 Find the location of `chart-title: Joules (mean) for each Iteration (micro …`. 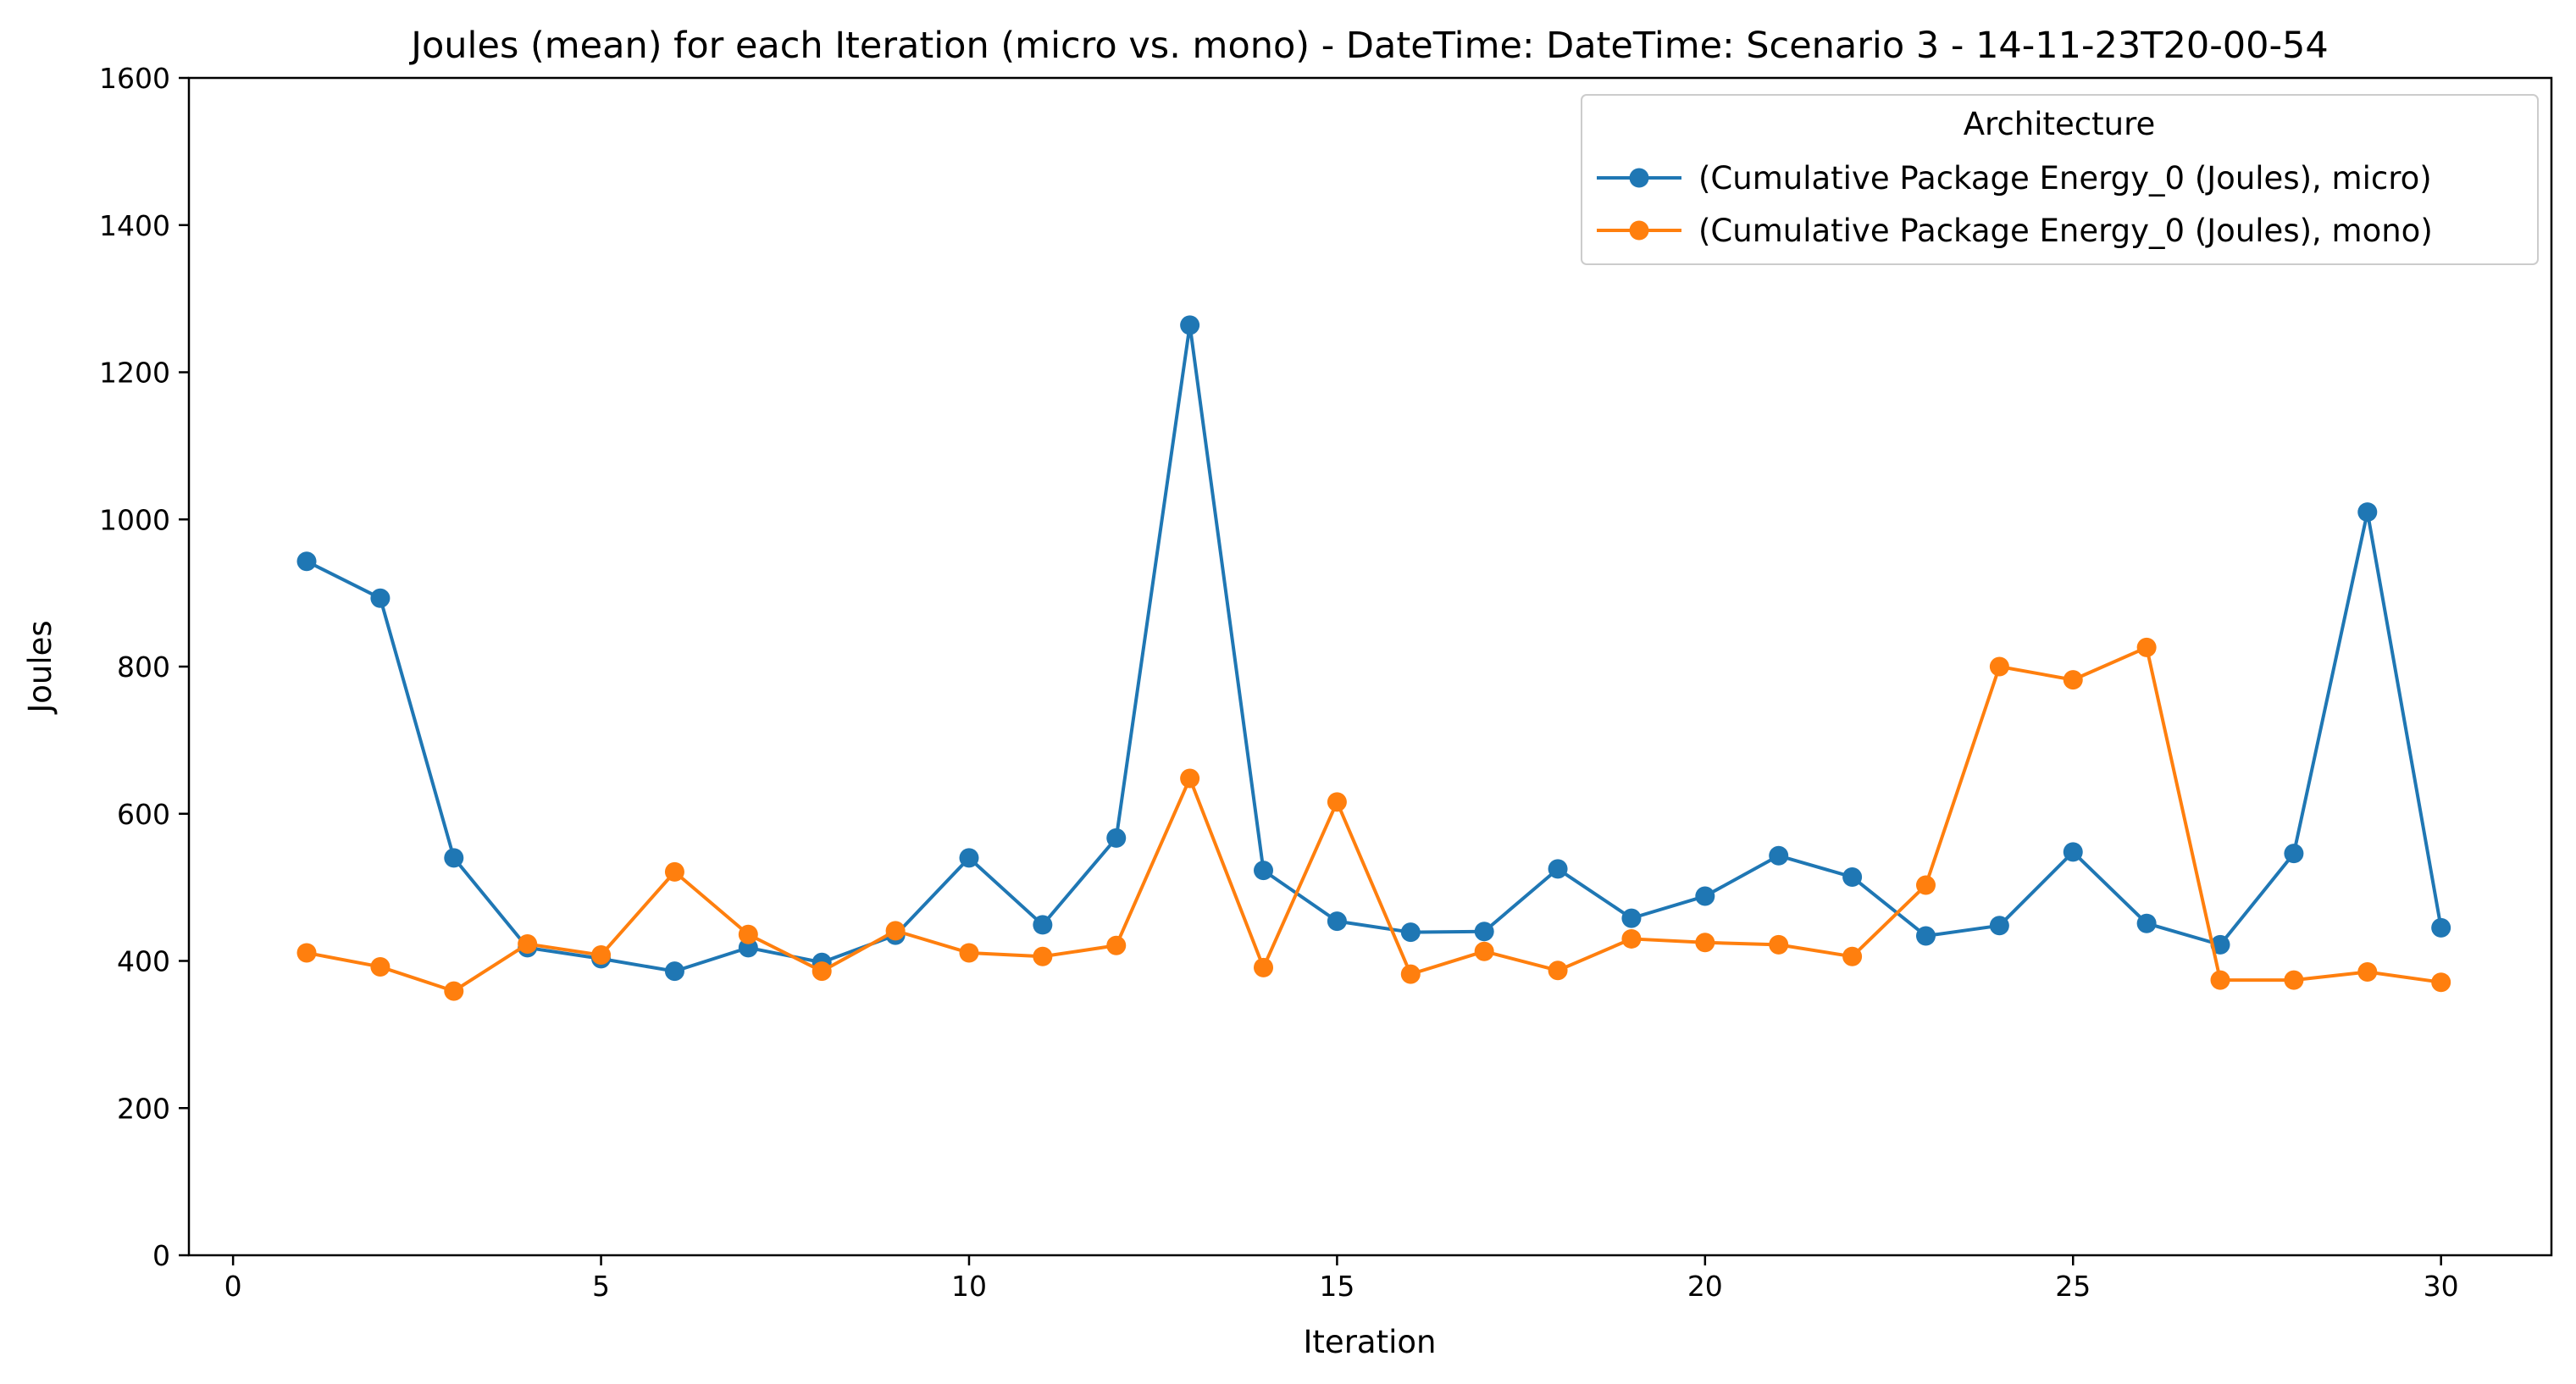

chart-title: Joules (mean) for each Iteration (micro … is located at coordinates (1368, 46).